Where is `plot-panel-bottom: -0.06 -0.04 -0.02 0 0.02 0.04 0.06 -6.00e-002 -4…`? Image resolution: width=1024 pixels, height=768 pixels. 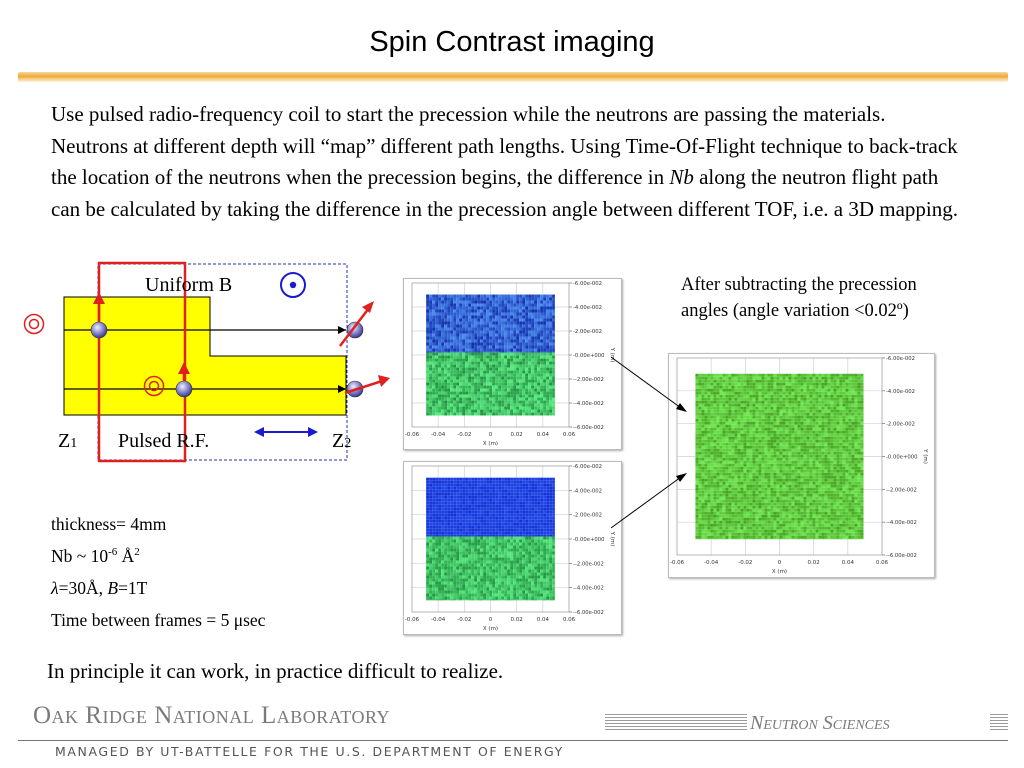
plot-panel-bottom: -0.06 -0.04 -0.02 0 0.02 0.04 0.06 -6.00e-002 -4… is located at coordinates (512, 548).